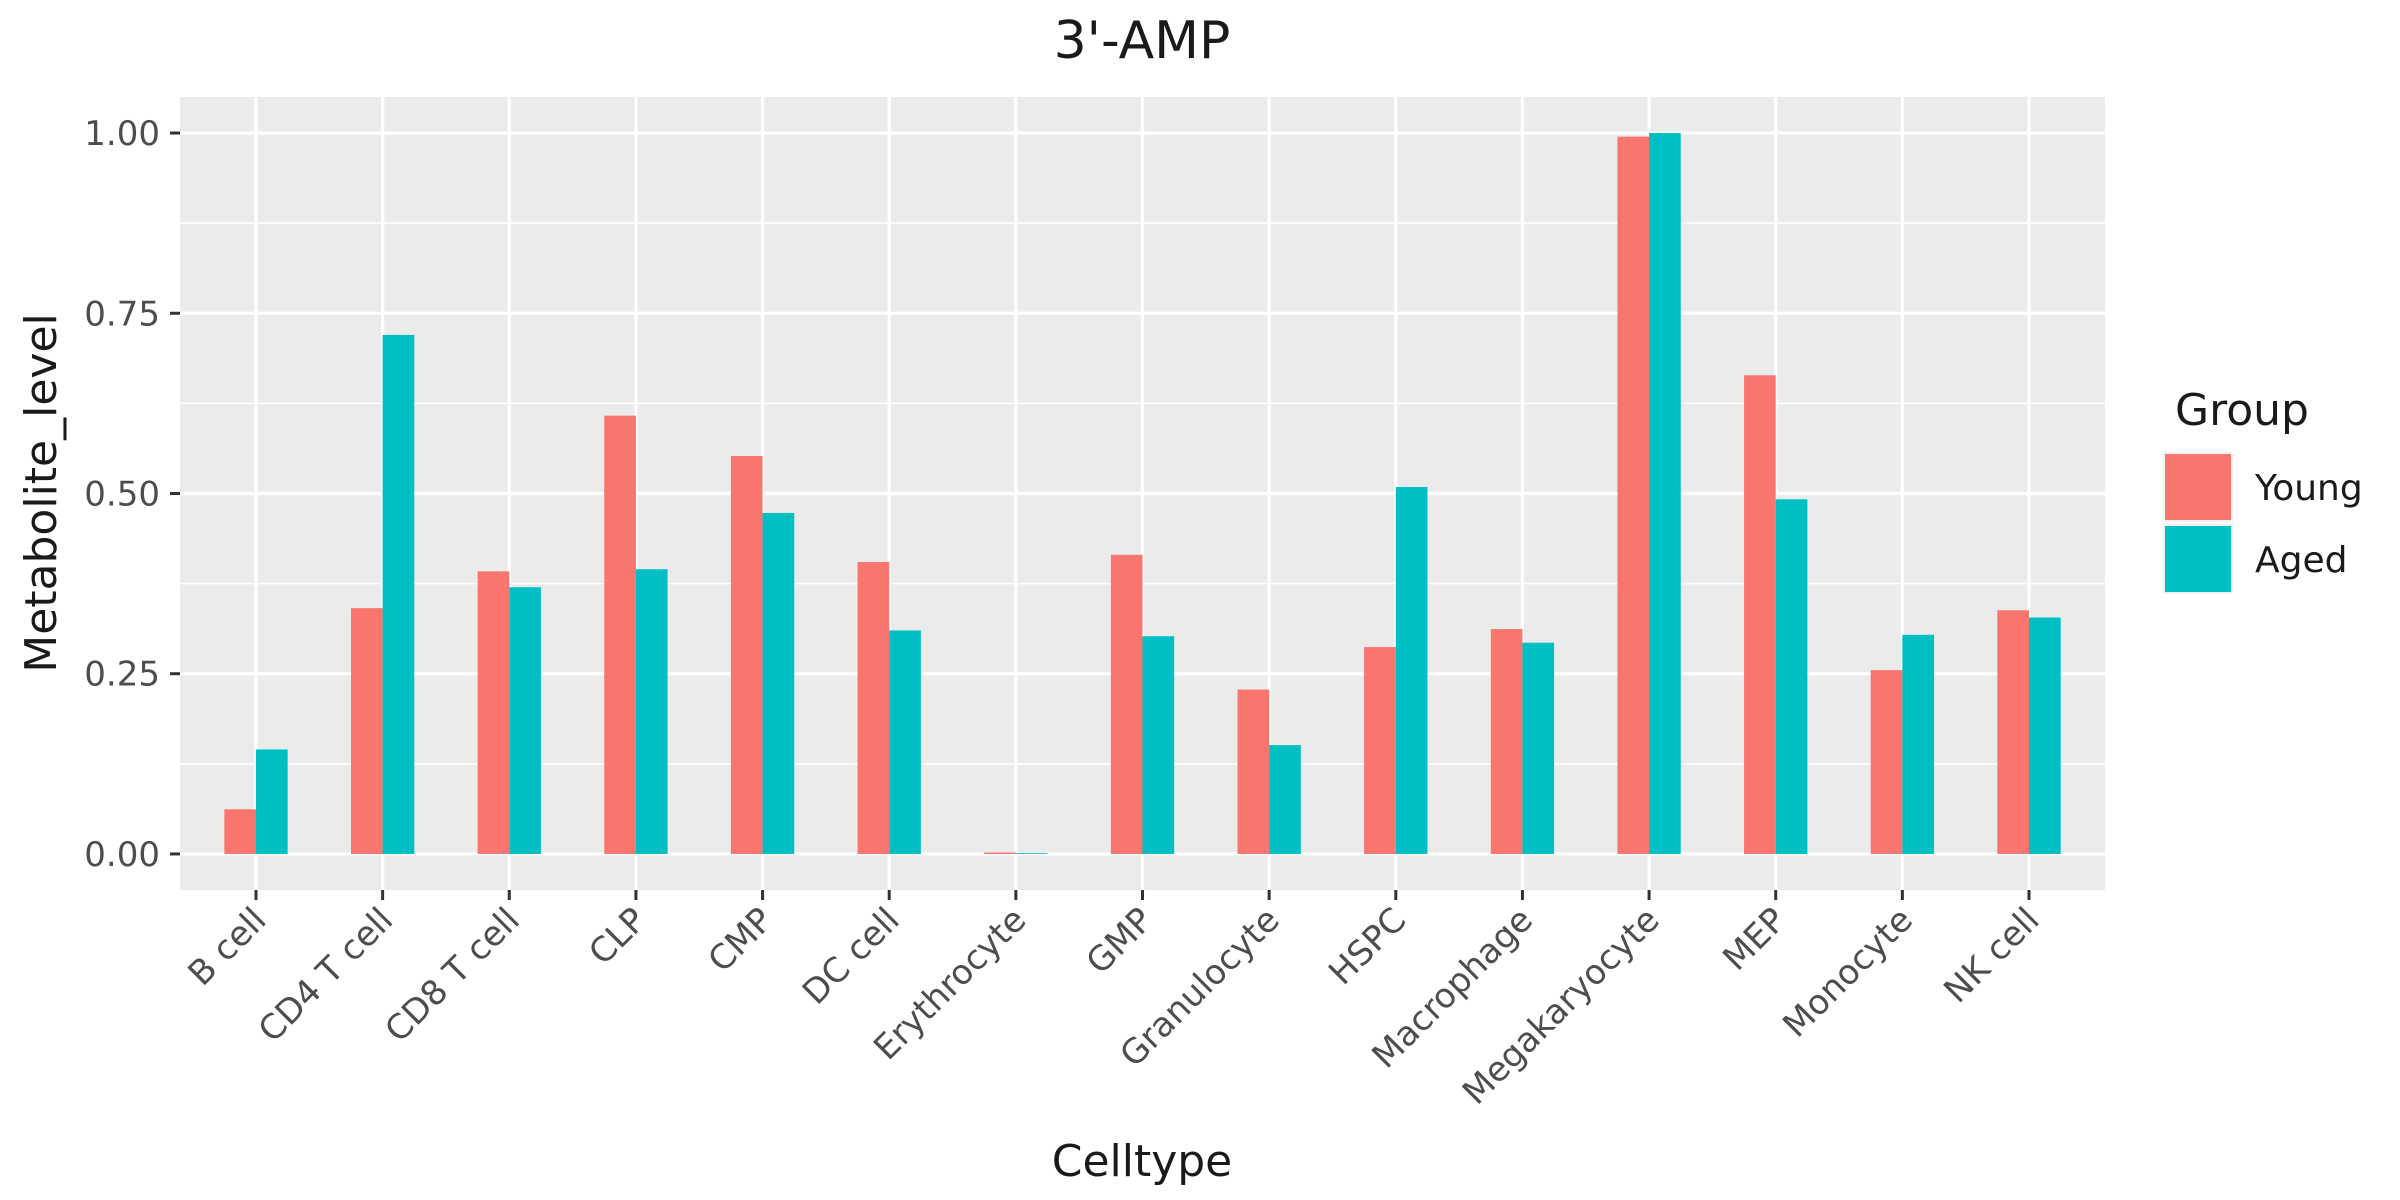 Image resolution: width=2400 pixels, height=1200 pixels. What do you see at coordinates (1120, 941) in the screenshot?
I see `x-tick-label: GMP` at bounding box center [1120, 941].